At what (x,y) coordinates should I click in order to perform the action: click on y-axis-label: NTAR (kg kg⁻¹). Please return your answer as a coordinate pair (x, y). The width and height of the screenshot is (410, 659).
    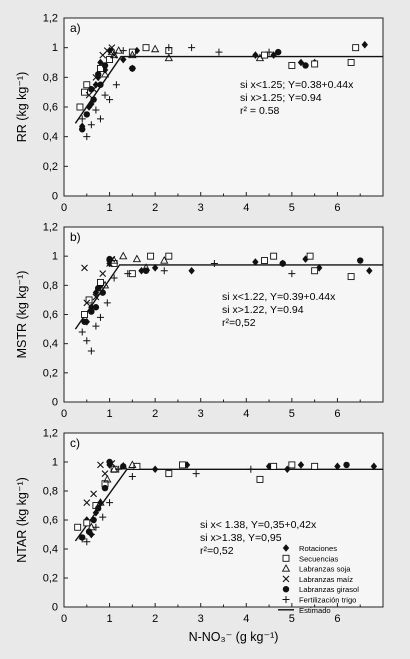
    Looking at the image, I should click on (22, 520).